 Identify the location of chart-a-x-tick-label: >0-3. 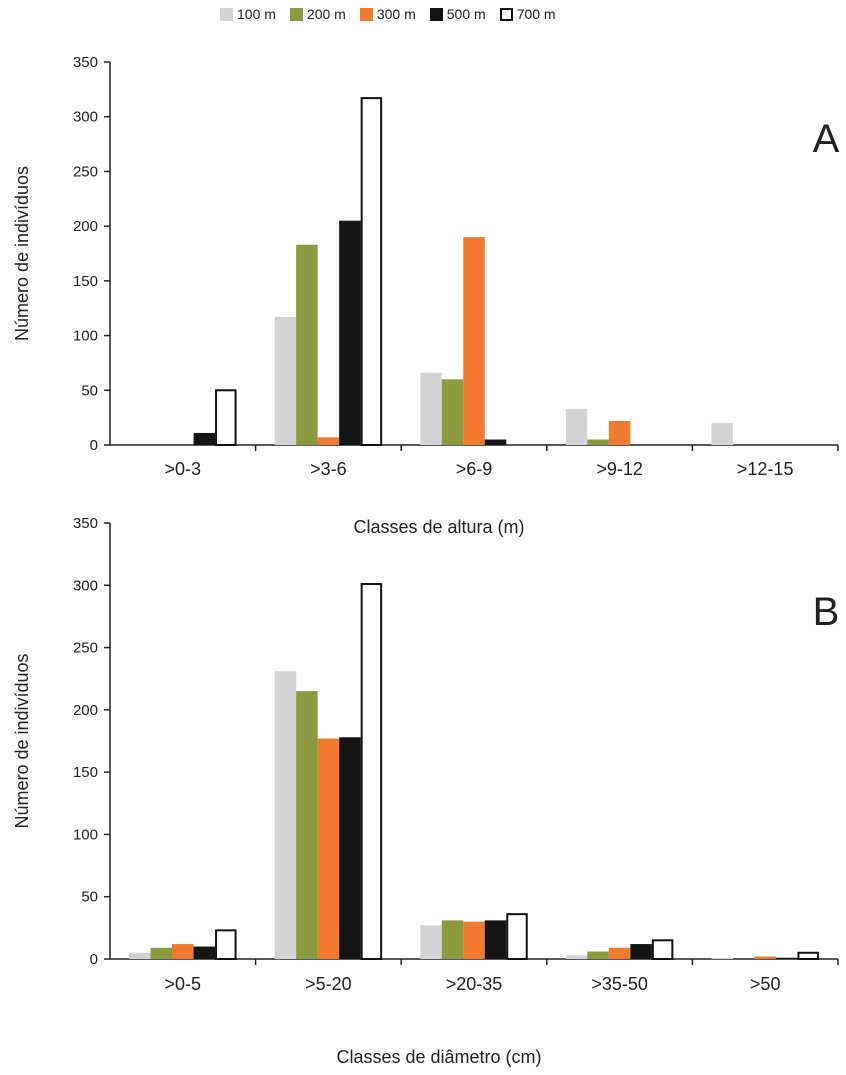
(183, 469).